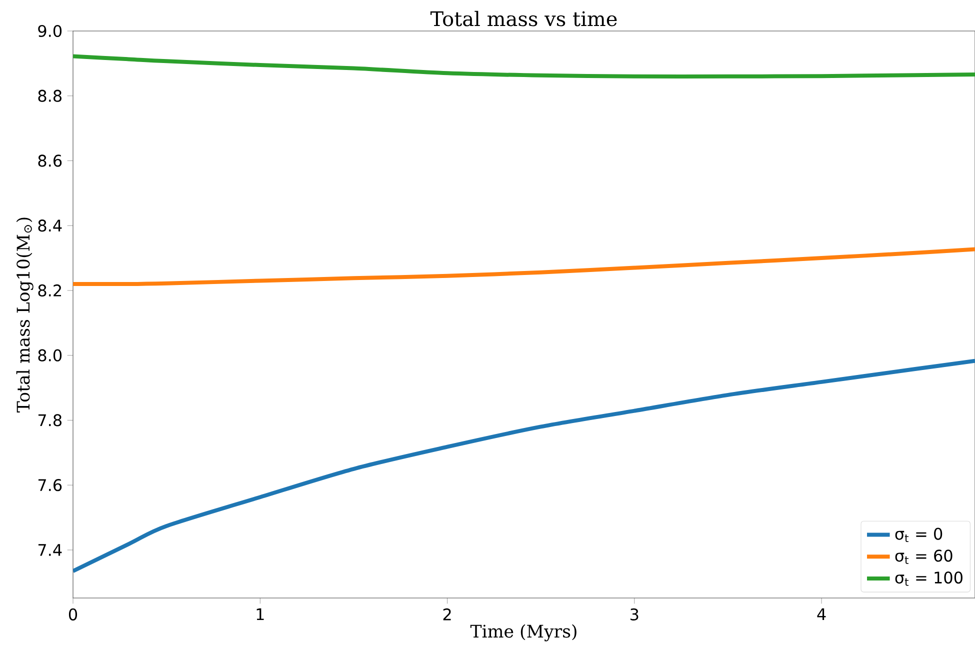 The width and height of the screenshot is (975, 649). Describe the element at coordinates (634, 614) in the screenshot. I see `x-tick-label: 3` at that location.